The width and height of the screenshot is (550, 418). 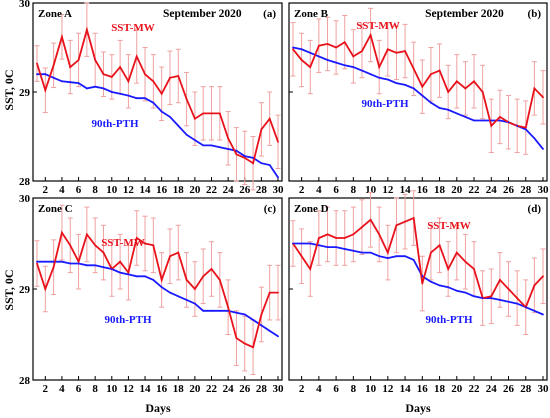 What do you see at coordinates (25, 290) in the screenshot?
I see `y-tick-label: 29` at bounding box center [25, 290].